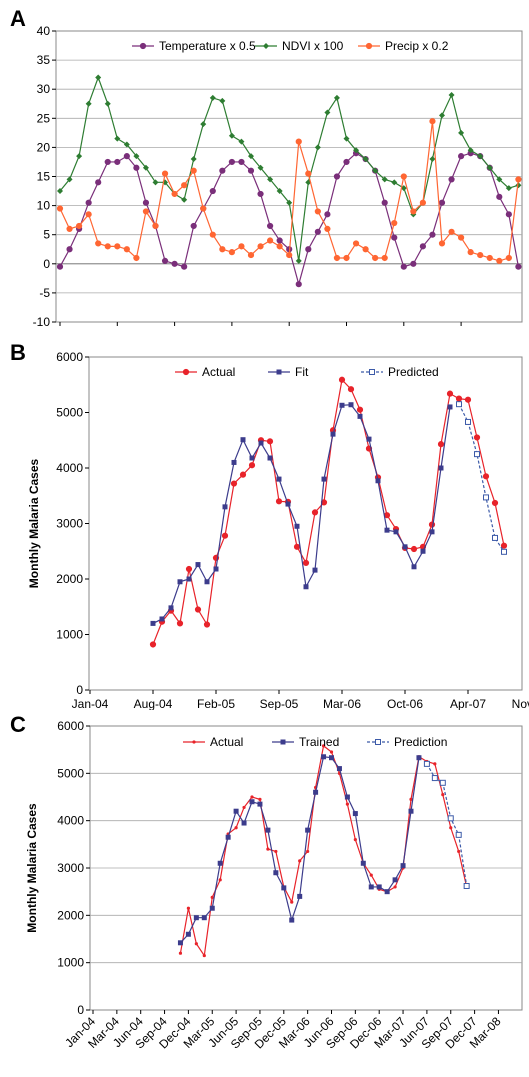 This screenshot has height=1077, width=529. Describe the element at coordinates (186, 372) in the screenshot. I see `b-legend-swatch-marker` at that location.